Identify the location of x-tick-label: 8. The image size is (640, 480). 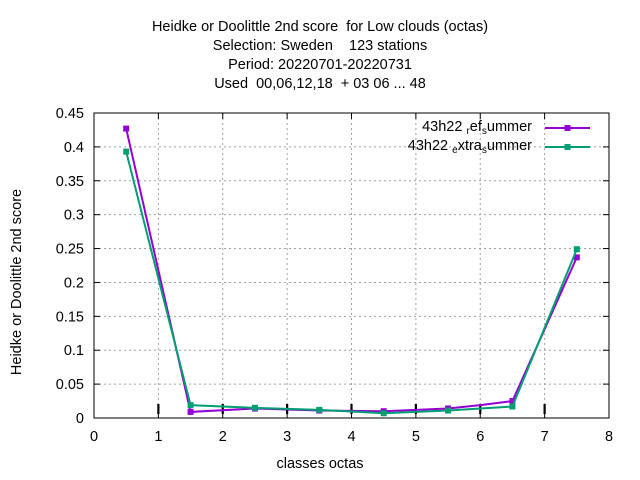
(609, 437).